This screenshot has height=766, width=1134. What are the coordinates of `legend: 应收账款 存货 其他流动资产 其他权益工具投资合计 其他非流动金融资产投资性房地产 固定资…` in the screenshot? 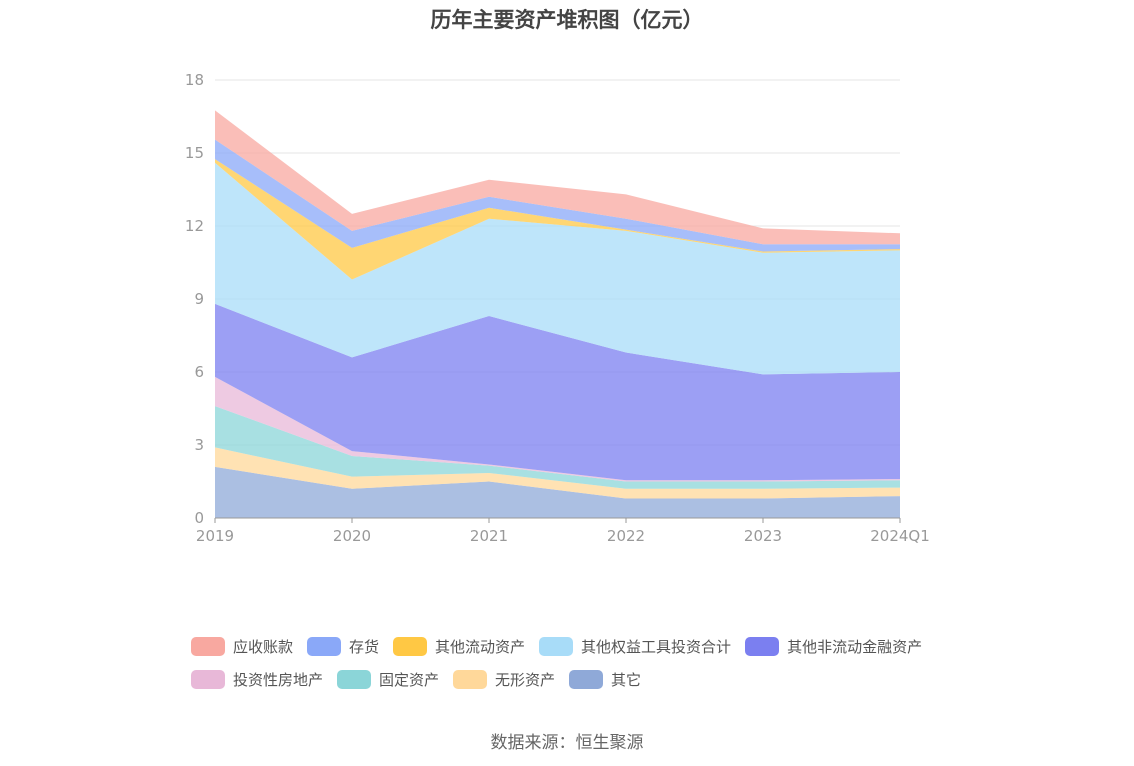 It's located at (586, 663).